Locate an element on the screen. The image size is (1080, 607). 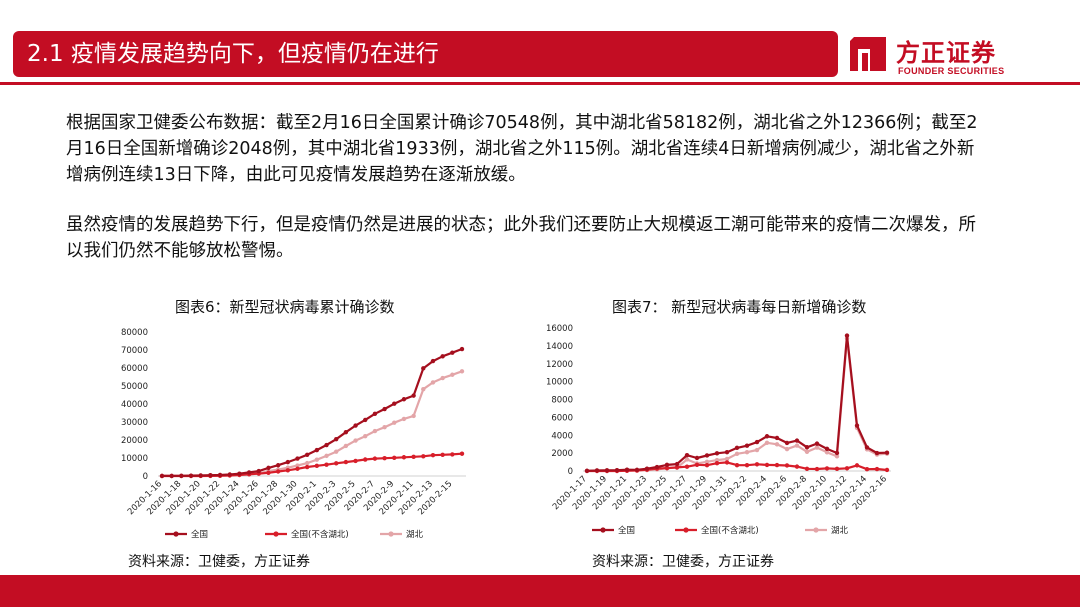
founder-logo-icon is located at coordinates (868, 54).